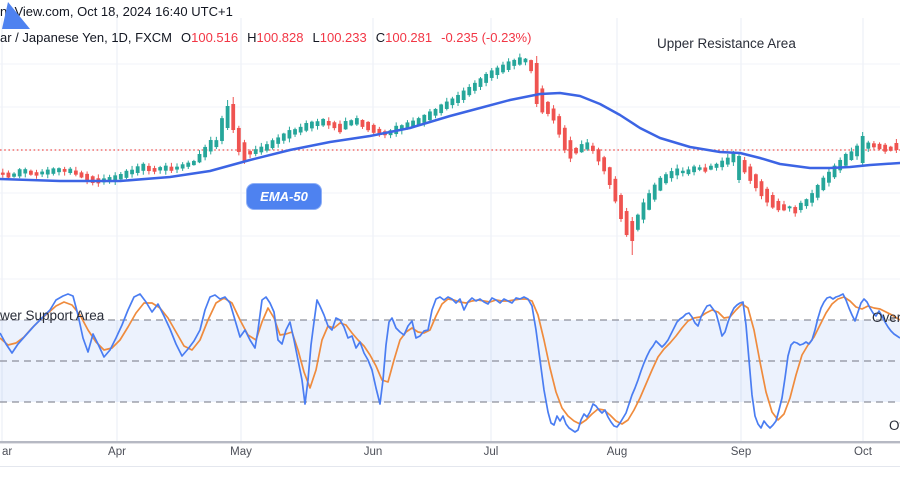 The image size is (900, 500). What do you see at coordinates (86, 37) in the screenshot?
I see `symbol-title: ar / Japanese Yen, 1D, FXCM` at bounding box center [86, 37].